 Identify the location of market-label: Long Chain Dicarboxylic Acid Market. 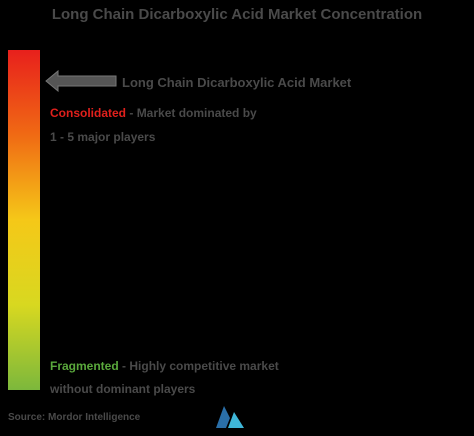
(237, 82).